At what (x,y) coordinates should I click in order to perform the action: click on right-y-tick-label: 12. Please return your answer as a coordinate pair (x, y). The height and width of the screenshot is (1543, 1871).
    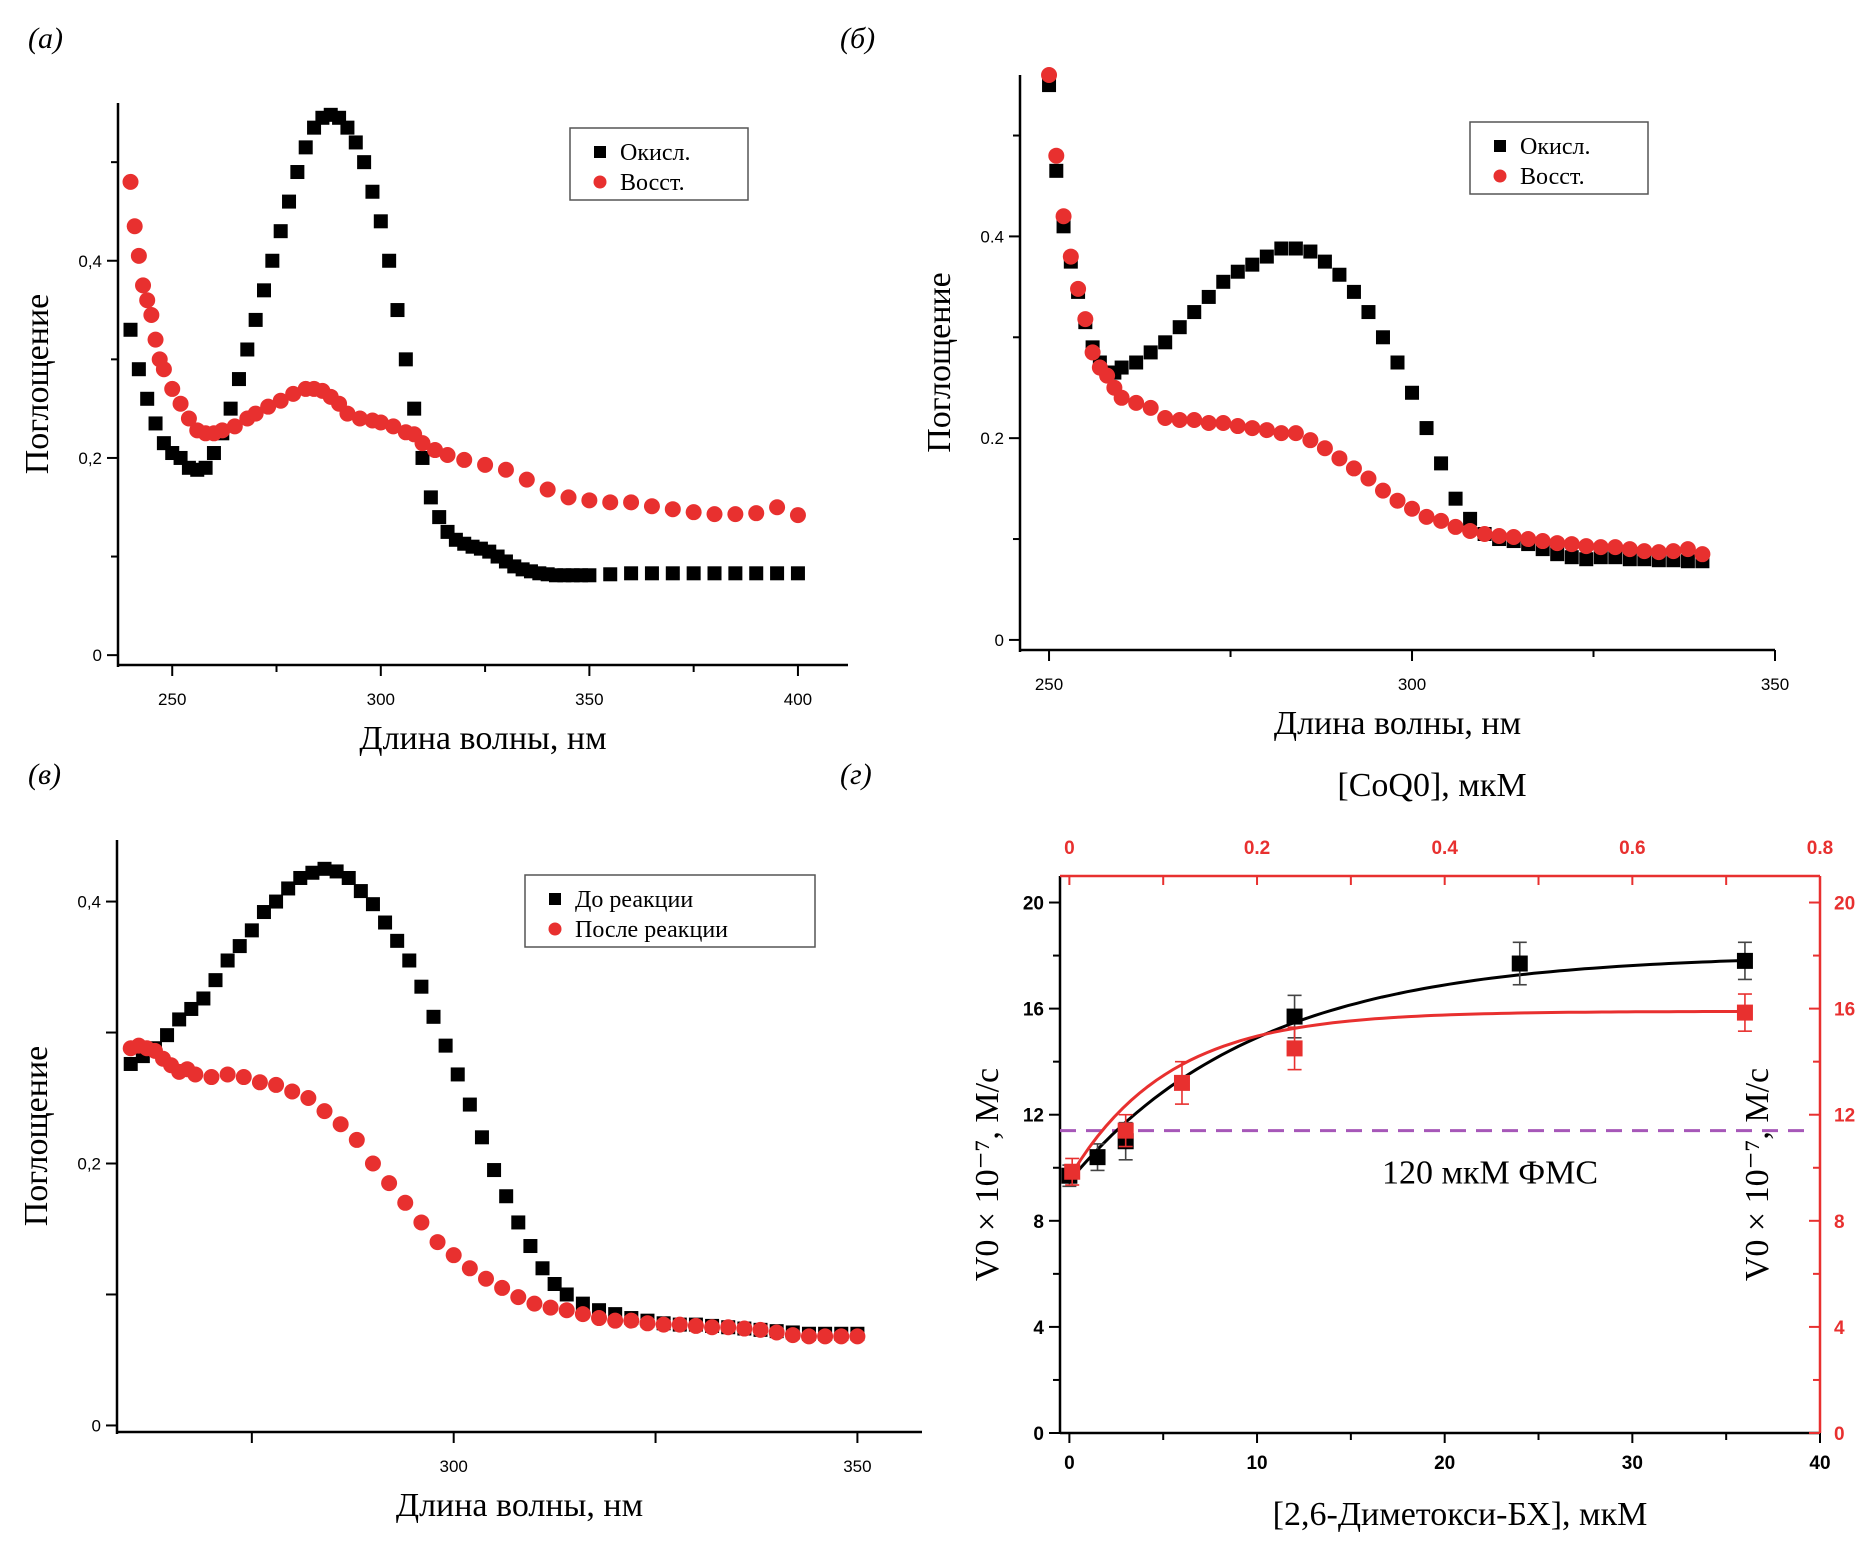
    Looking at the image, I should click on (1844, 1116).